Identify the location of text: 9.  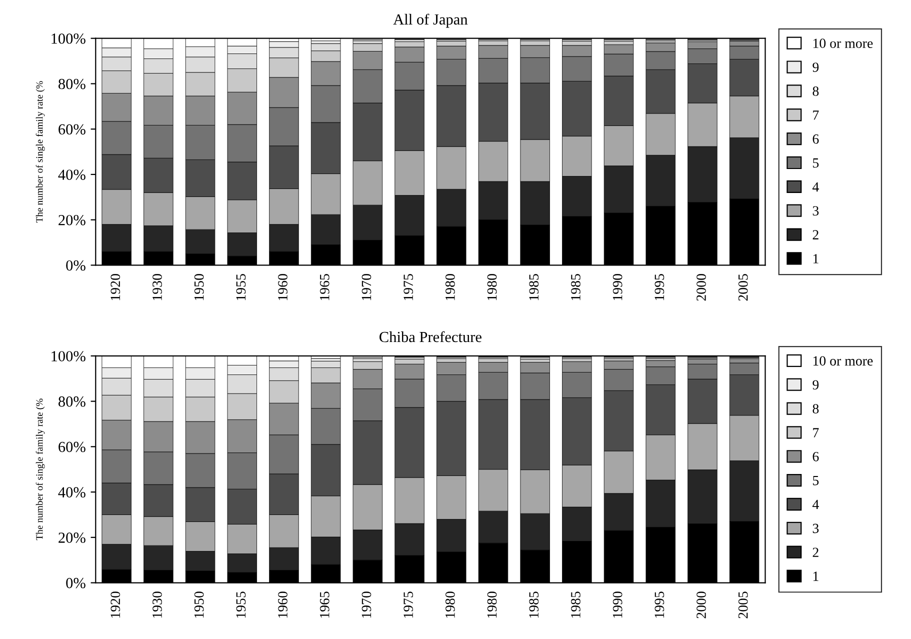
(815, 385).